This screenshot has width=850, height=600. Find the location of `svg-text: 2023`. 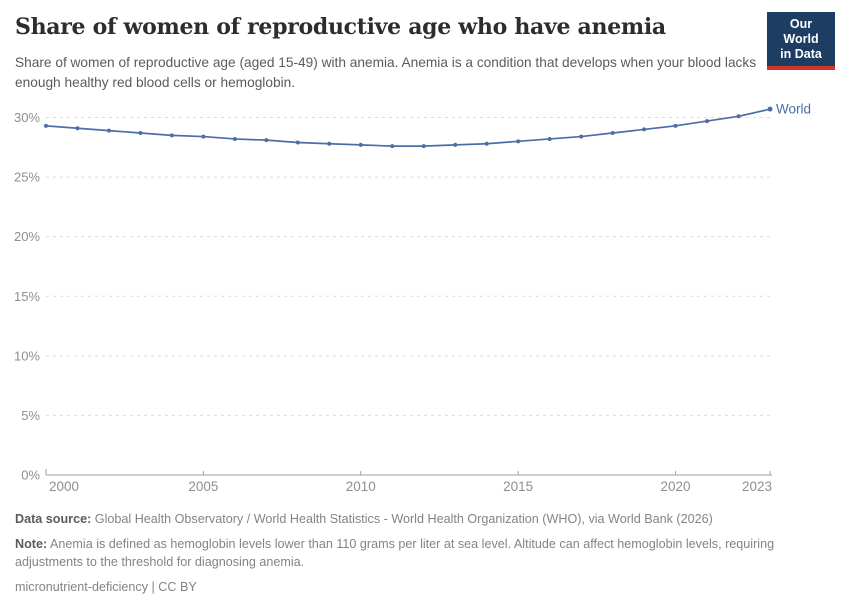

svg-text: 2023 is located at coordinates (757, 486).